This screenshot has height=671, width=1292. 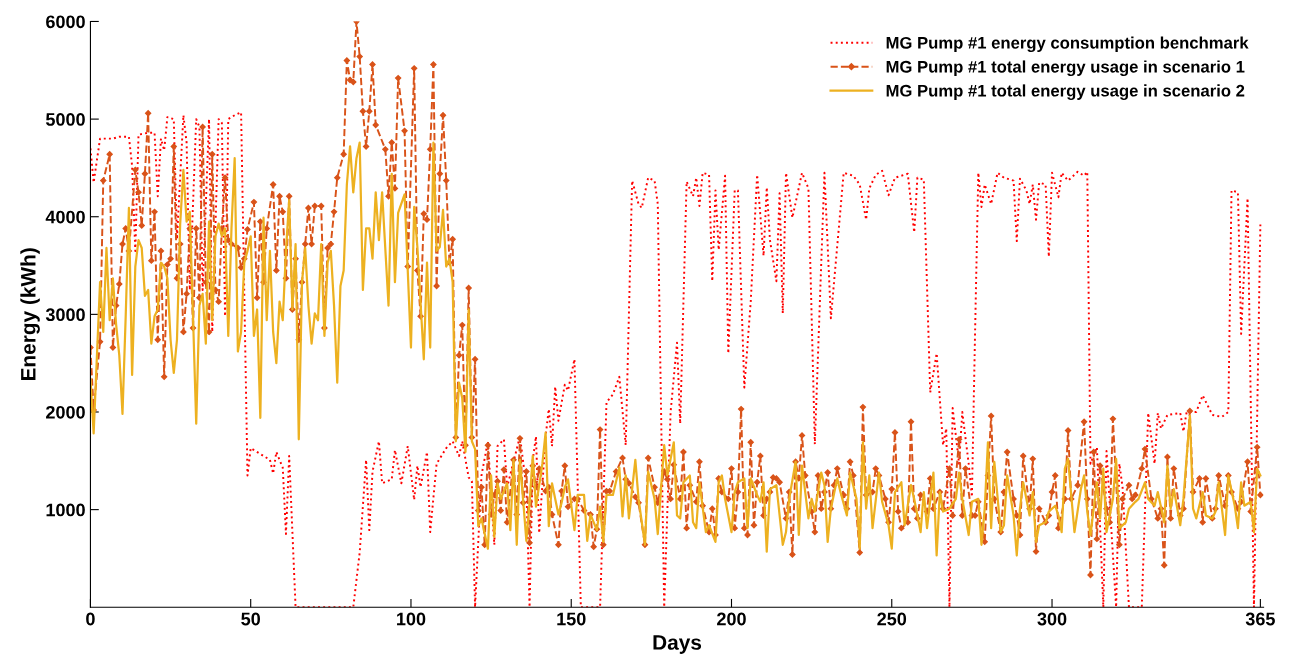 What do you see at coordinates (1065, 92) in the screenshot?
I see `legend-label: MG Pump #1 total energy usage in scenario 2` at bounding box center [1065, 92].